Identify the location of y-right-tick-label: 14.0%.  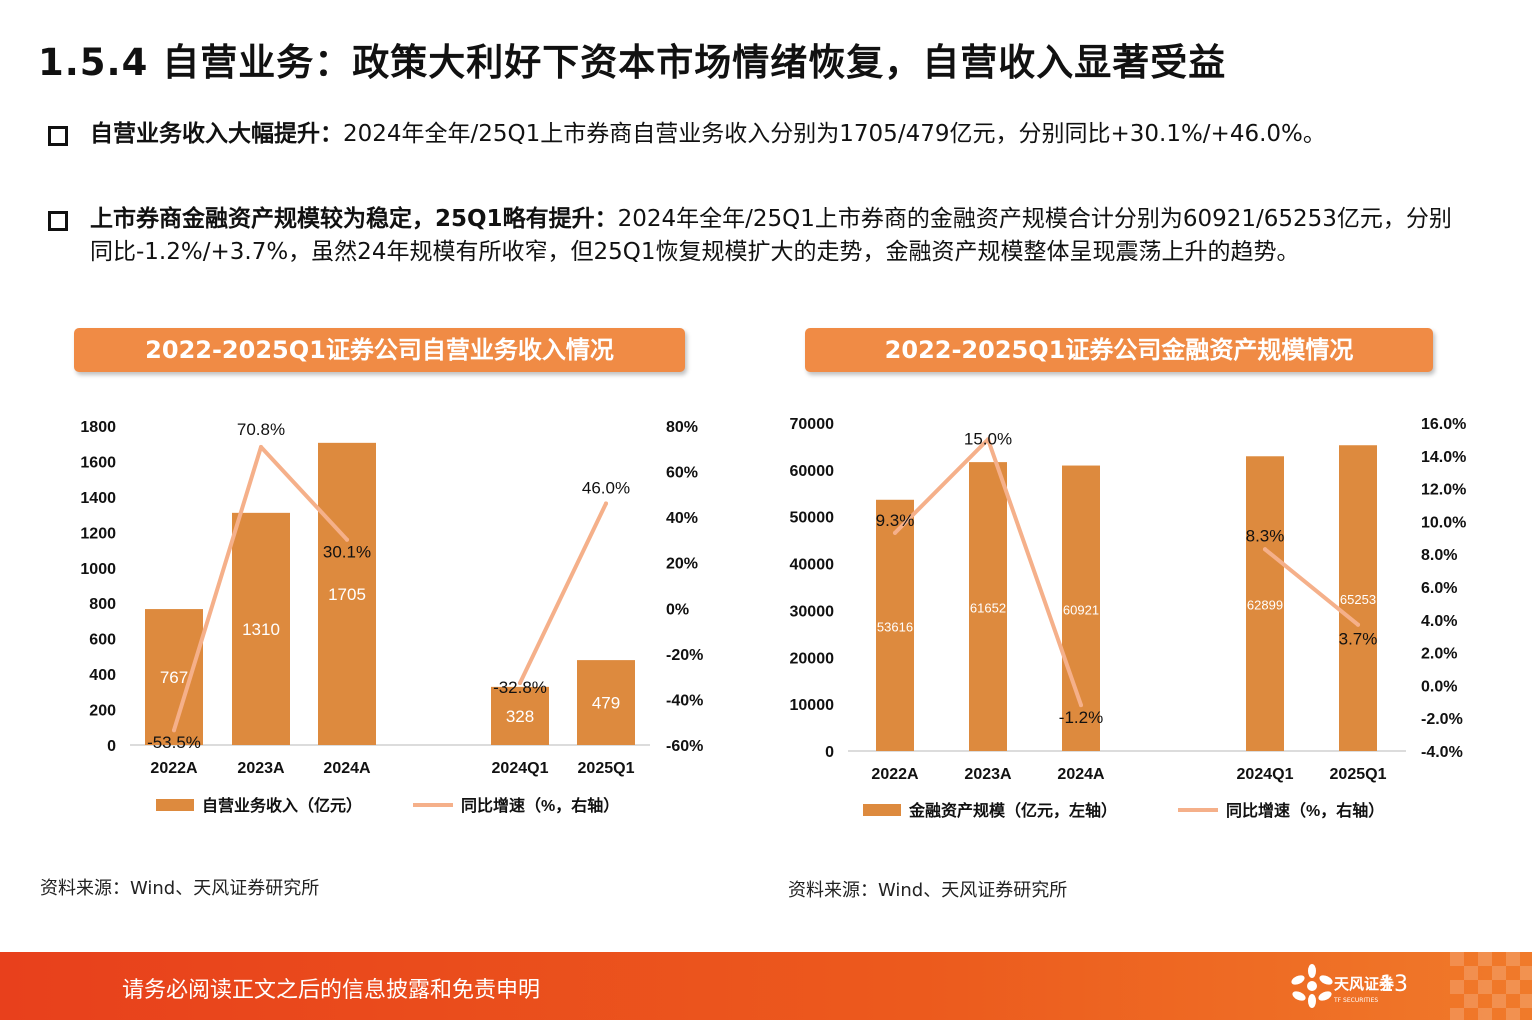
(1443, 457).